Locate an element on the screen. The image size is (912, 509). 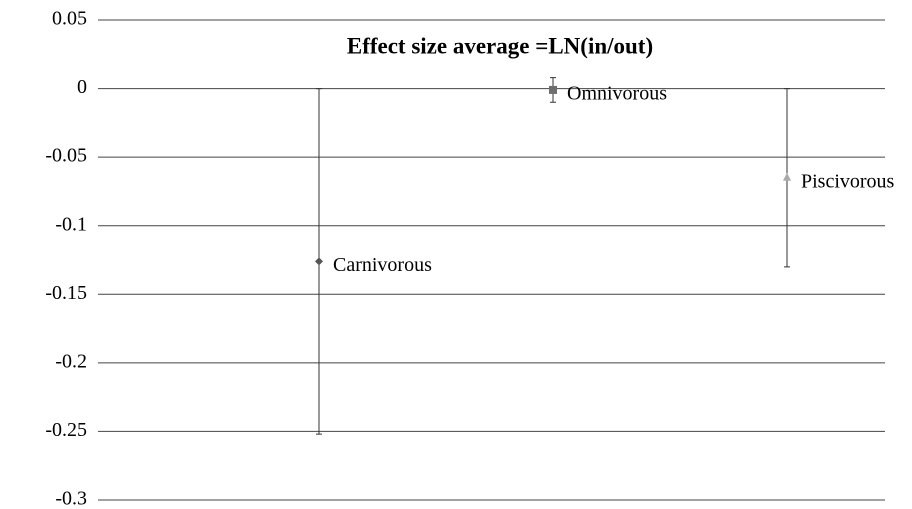
y-tick-label: 0 is located at coordinates (82, 87).